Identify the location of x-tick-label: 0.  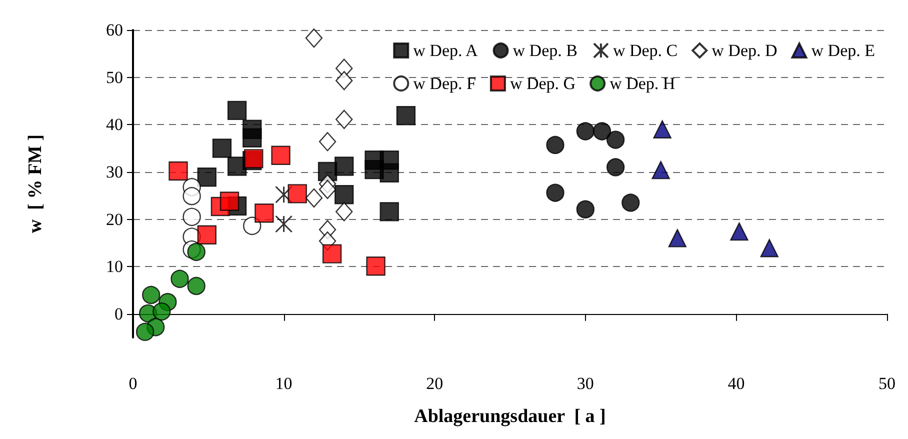
(133, 383).